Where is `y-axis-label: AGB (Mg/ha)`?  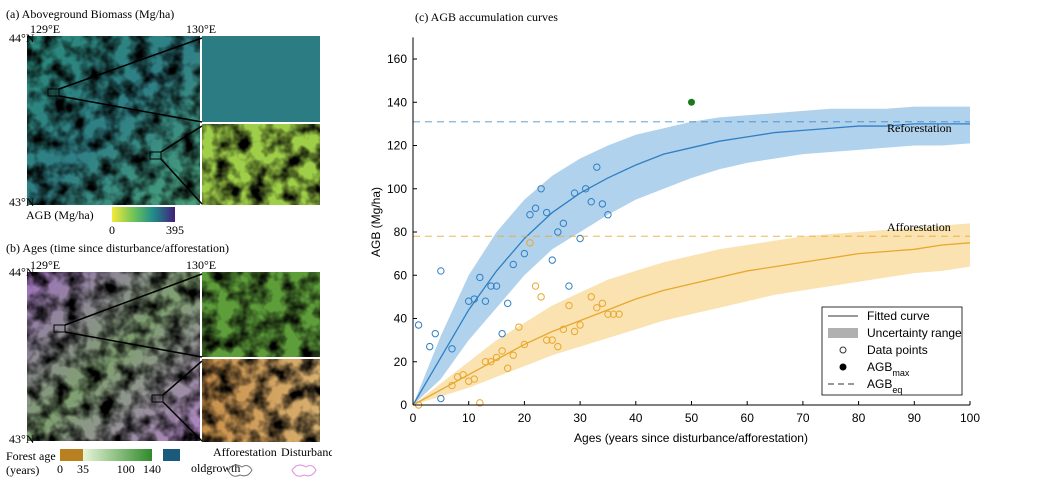
y-axis-label: AGB (Mg/ha) is located at coordinates (376, 222).